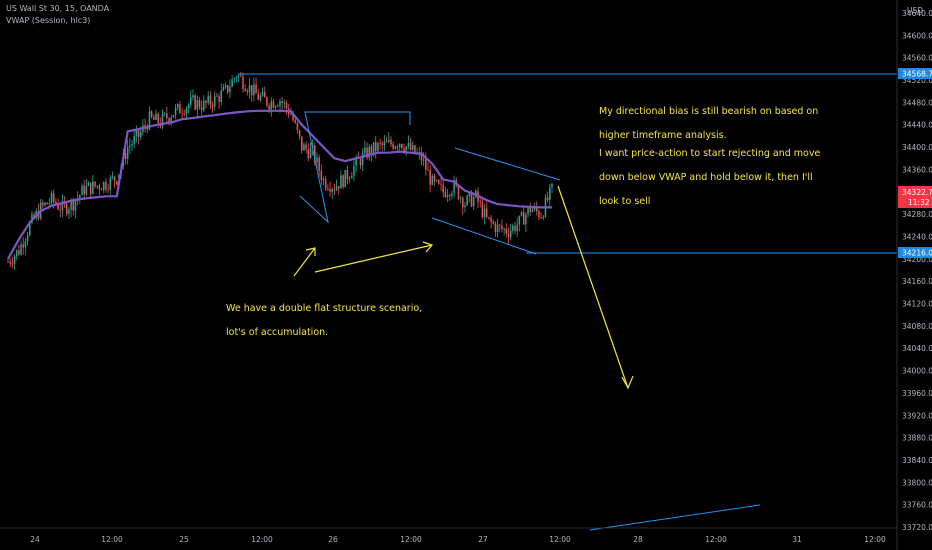 The image size is (932, 550). What do you see at coordinates (915, 10) in the screenshot?
I see `currency-label: USD` at bounding box center [915, 10].